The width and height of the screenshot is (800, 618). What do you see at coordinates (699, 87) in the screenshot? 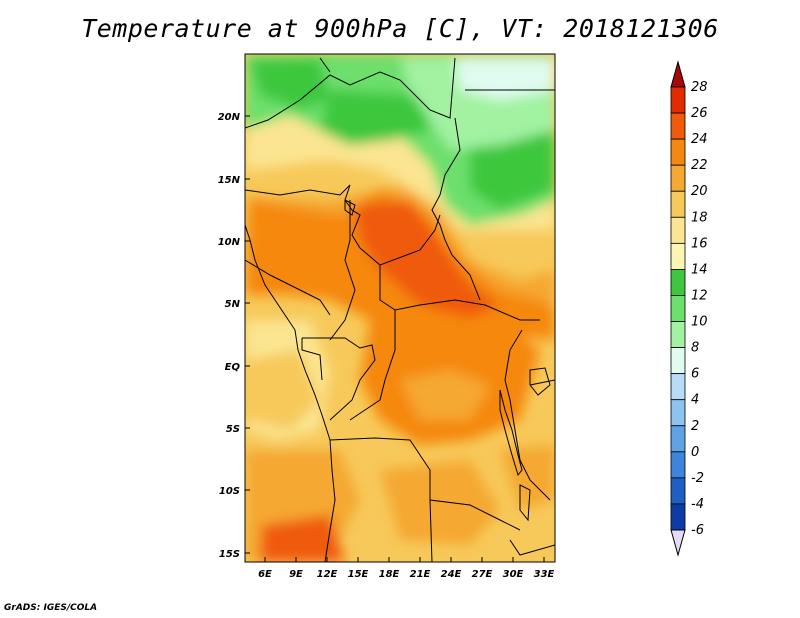
I see `colorbar-label: 28` at bounding box center [699, 87].